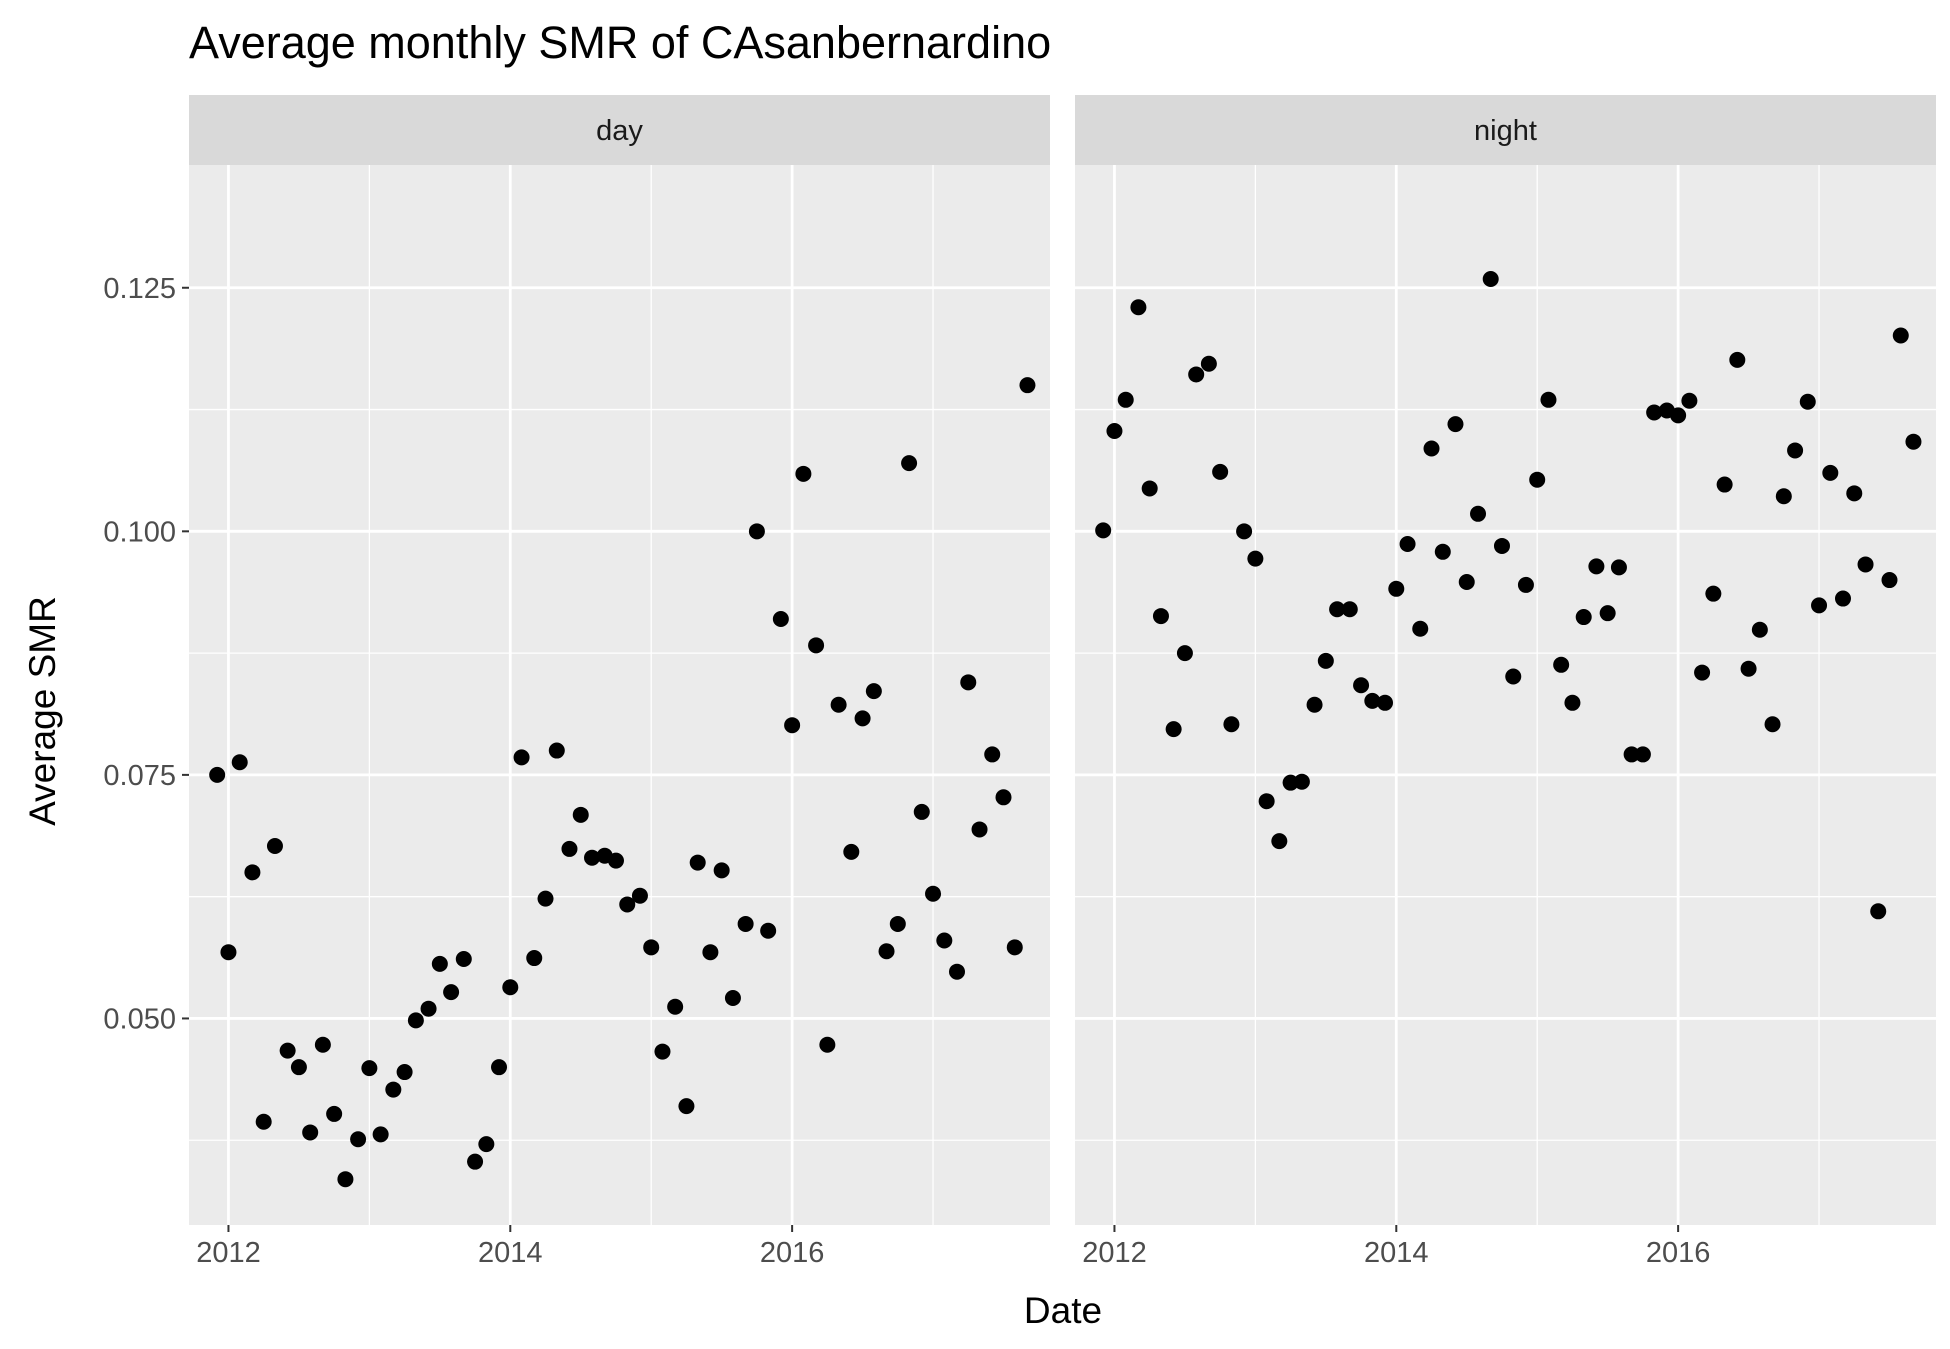 The width and height of the screenshot is (1950, 1349). I want to click on x-tick-label: 2014, so click(1396, 1253).